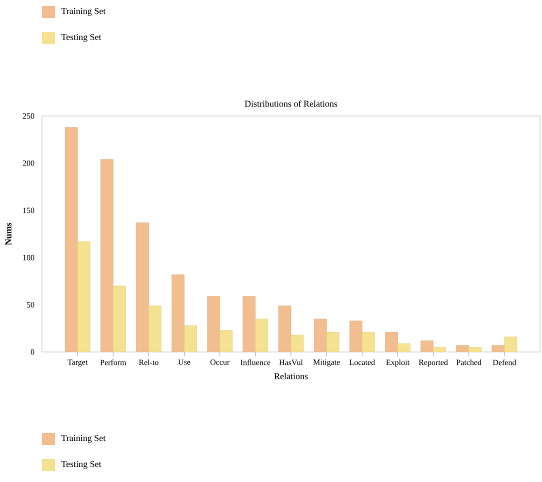 This screenshot has width=542, height=482. I want to click on x-tick-label: Perform, so click(113, 362).